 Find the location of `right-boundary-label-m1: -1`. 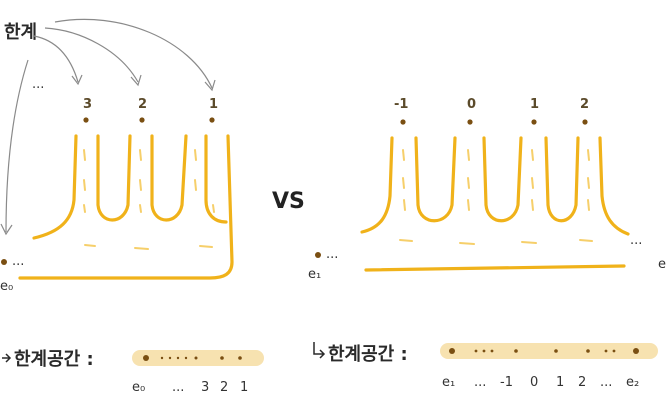

right-boundary-label-m1: -1 is located at coordinates (506, 382).